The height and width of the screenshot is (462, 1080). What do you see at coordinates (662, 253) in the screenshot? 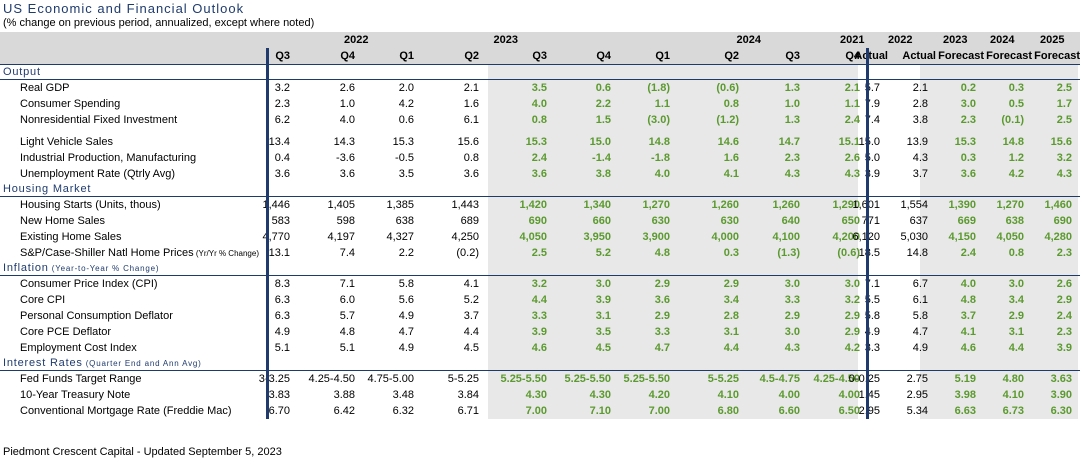
I see `table-cell: 4.8` at bounding box center [662, 253].